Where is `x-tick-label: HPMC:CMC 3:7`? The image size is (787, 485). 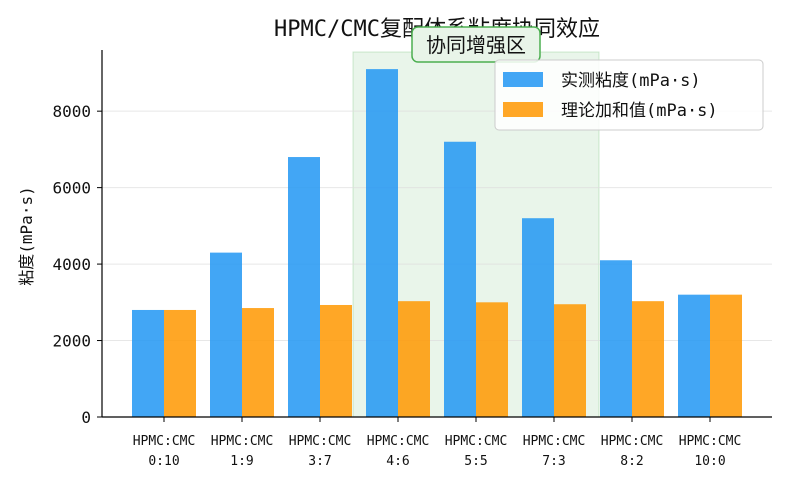 x-tick-label: HPMC:CMC 3:7 is located at coordinates (320, 451).